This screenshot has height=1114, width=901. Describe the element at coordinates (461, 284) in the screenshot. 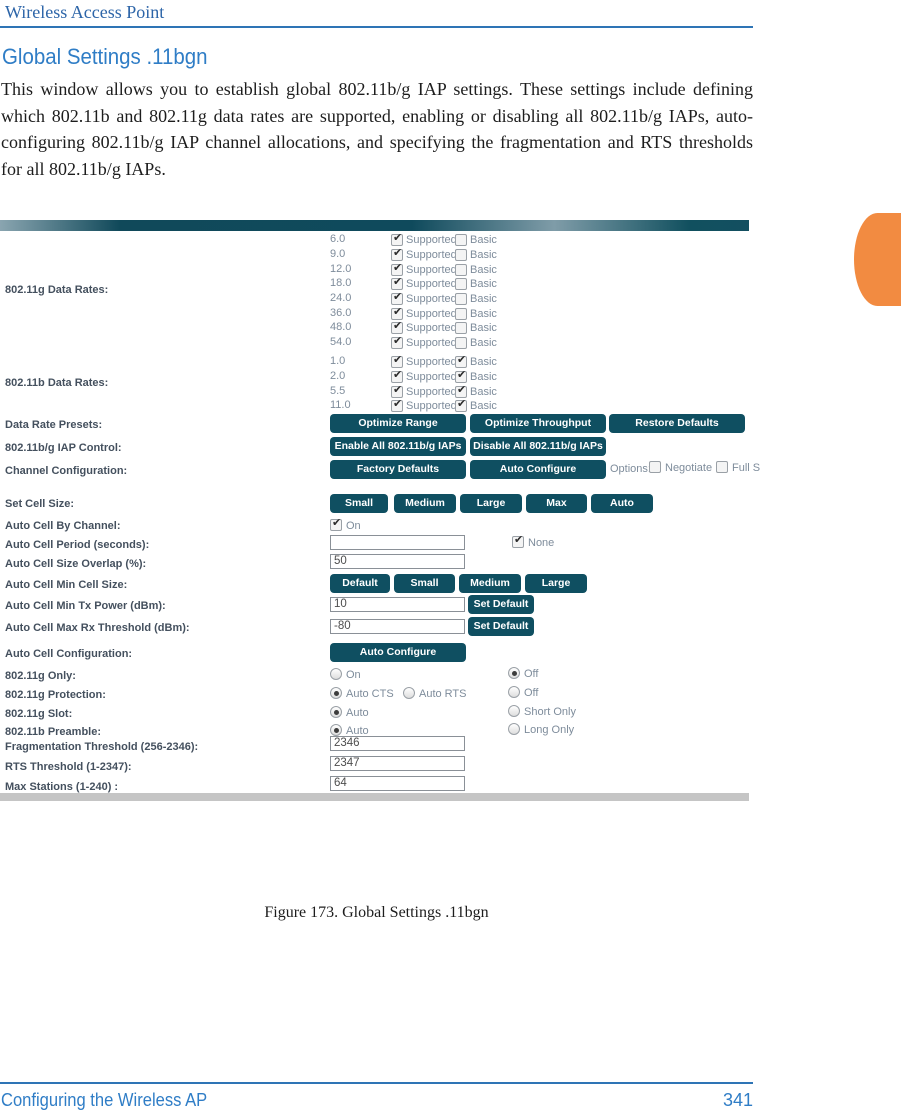

I see `rate-18.0-basic-checkbox` at that location.